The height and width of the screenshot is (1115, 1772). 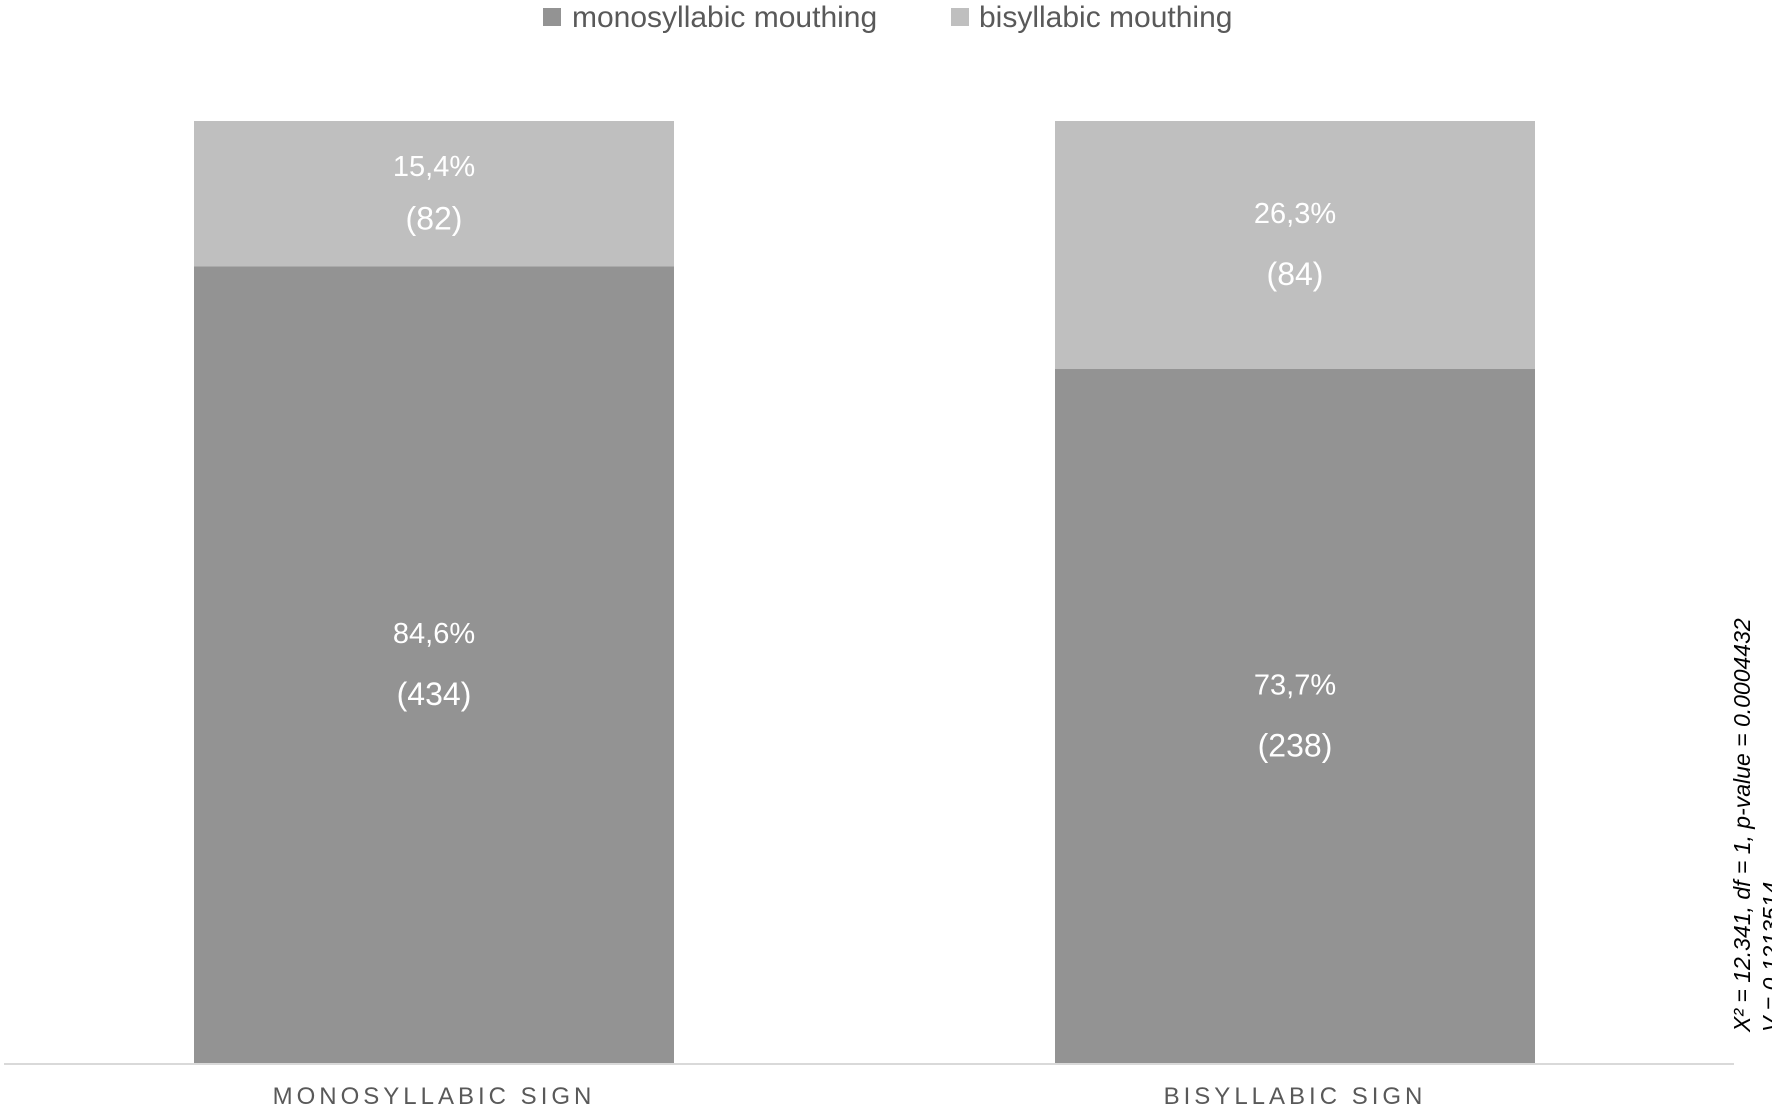 What do you see at coordinates (434, 634) in the screenshot?
I see `data-label-percent: 84,6%` at bounding box center [434, 634].